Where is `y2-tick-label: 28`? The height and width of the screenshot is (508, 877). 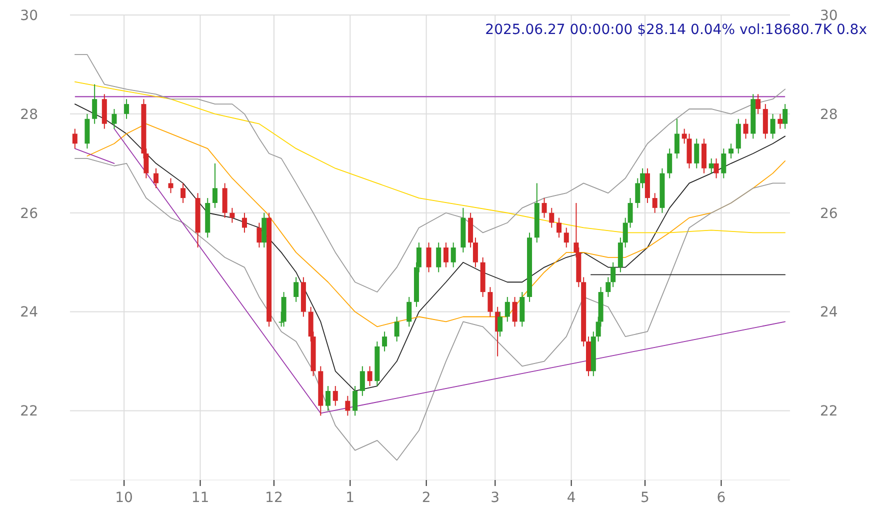
y2-tick-label: 28 is located at coordinates (829, 114).